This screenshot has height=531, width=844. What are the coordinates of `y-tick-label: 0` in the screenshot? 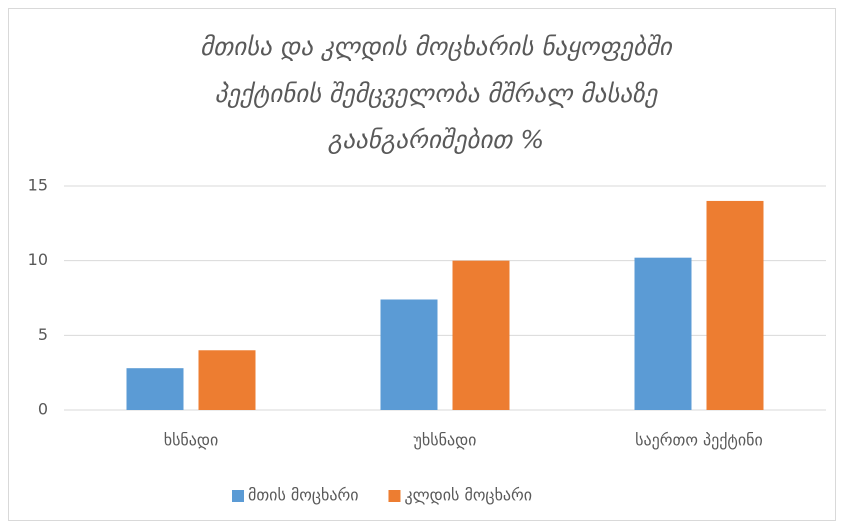 It's located at (43, 409).